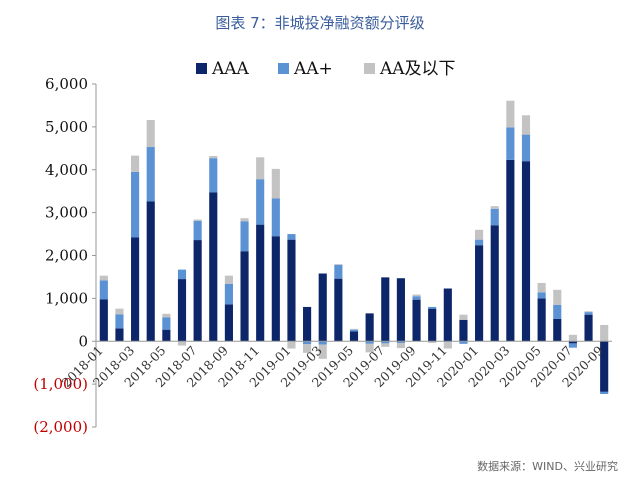 The image size is (640, 488). What do you see at coordinates (547, 466) in the screenshot?
I see `source-note: 数据来源：WIND、兴业研究` at bounding box center [547, 466].